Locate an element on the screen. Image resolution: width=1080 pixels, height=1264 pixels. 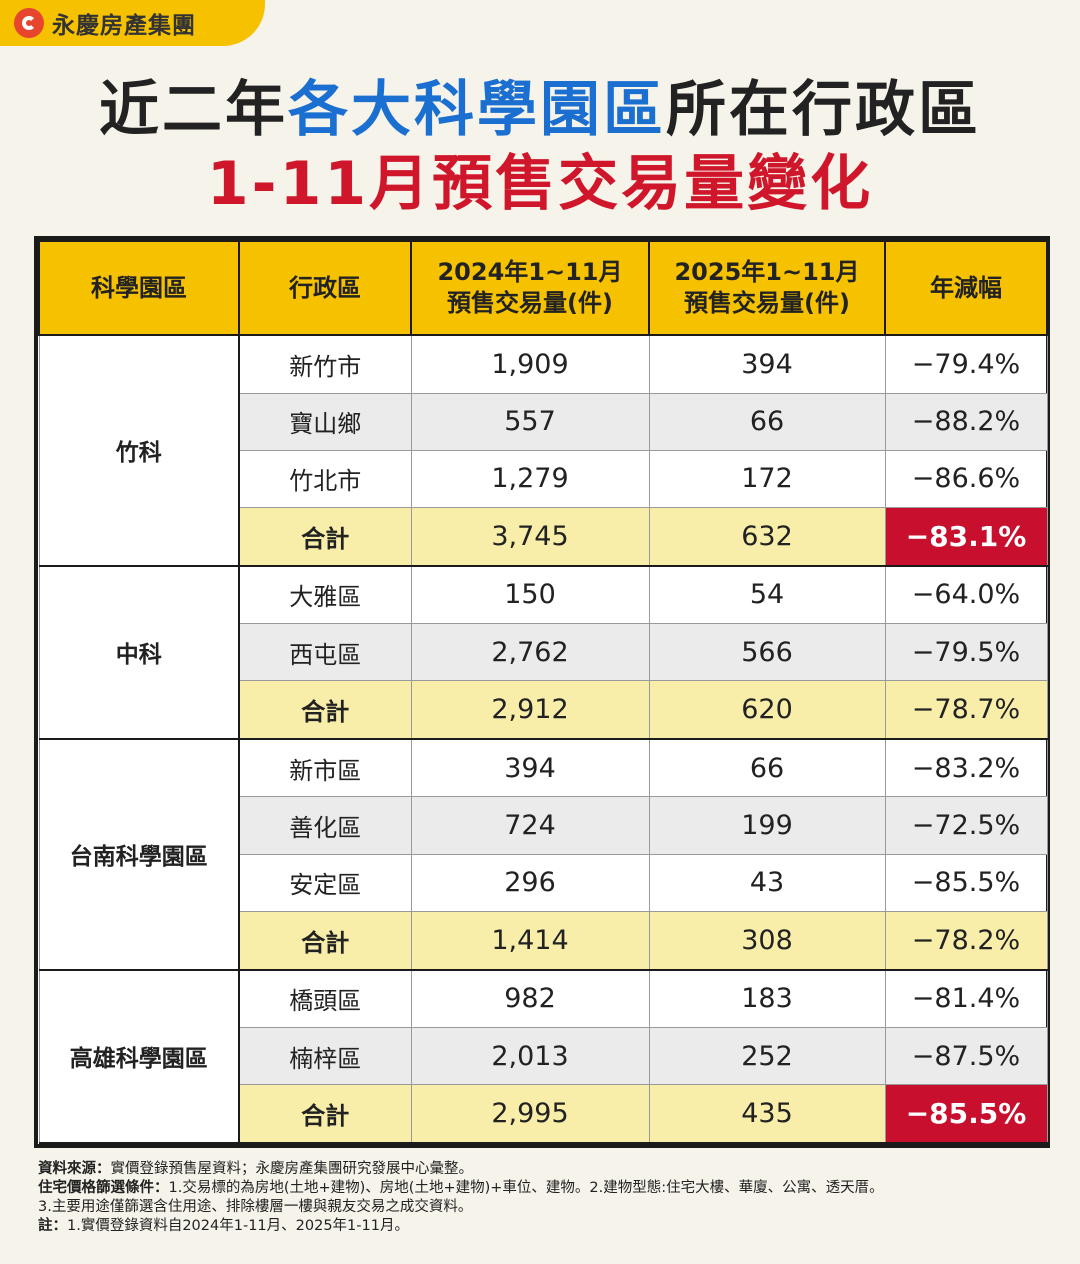
filter-note-2: 3.主要用途僅篩選含住用途、排除樓層一樓與親友交易之成交資料。 is located at coordinates (255, 1207).